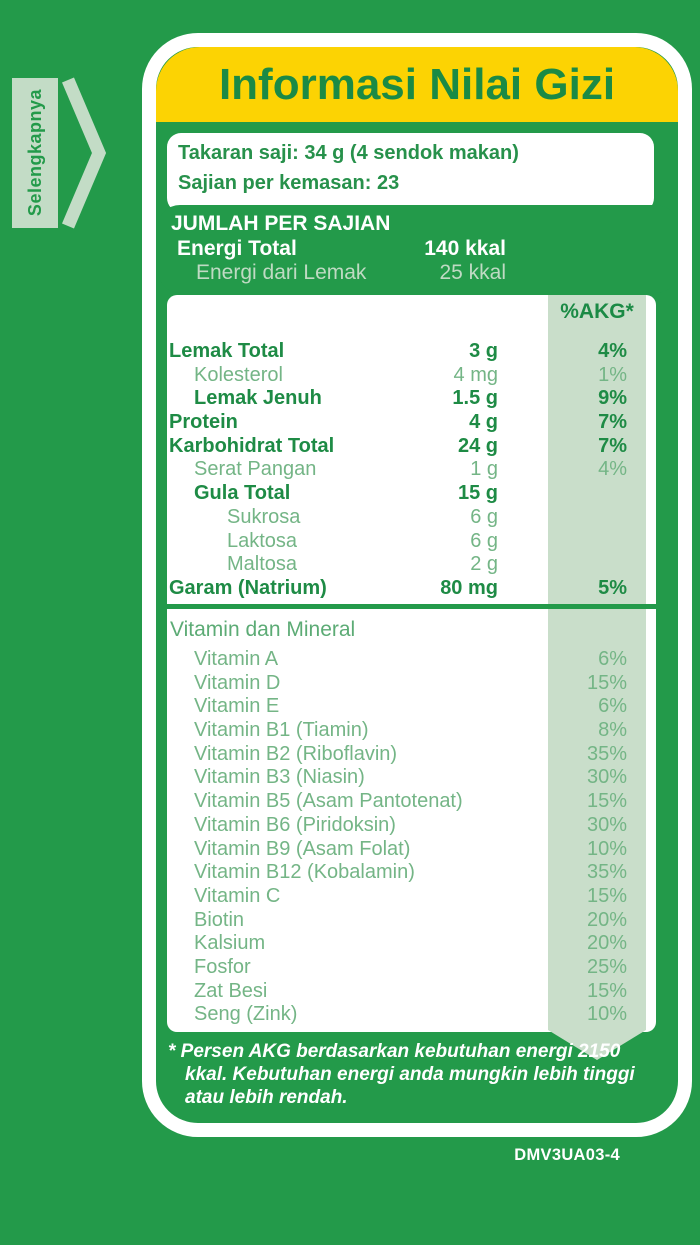 Image resolution: width=700 pixels, height=1245 pixels. What do you see at coordinates (606, 966) in the screenshot?
I see `vitamin-pct: 25%` at bounding box center [606, 966].